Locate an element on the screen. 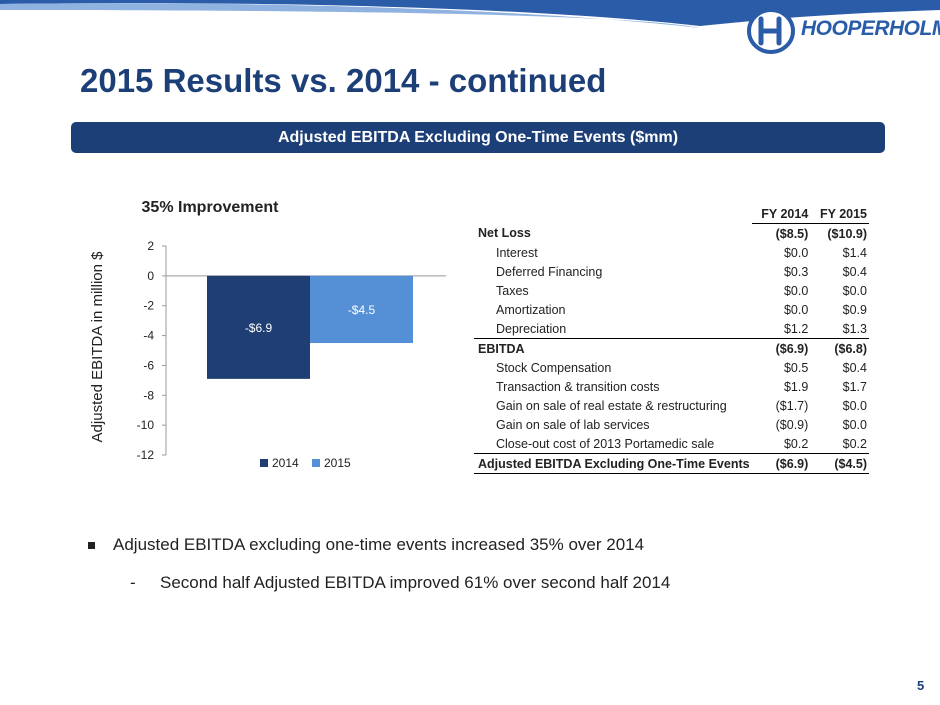 Image resolution: width=940 pixels, height=705 pixels. fy2014-value: $0.5 is located at coordinates (796, 367).